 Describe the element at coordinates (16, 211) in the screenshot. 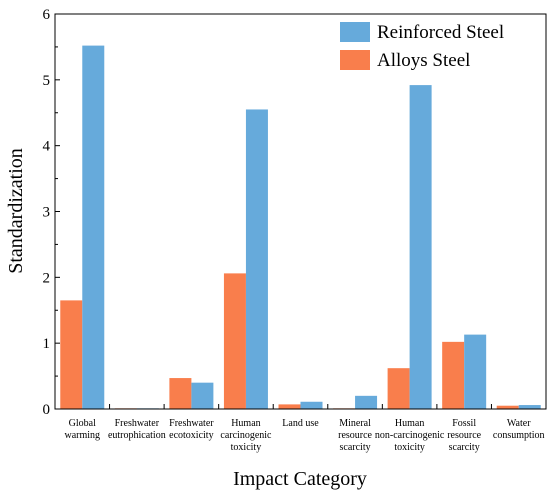

I see `y-axis-title: Standardization` at that location.